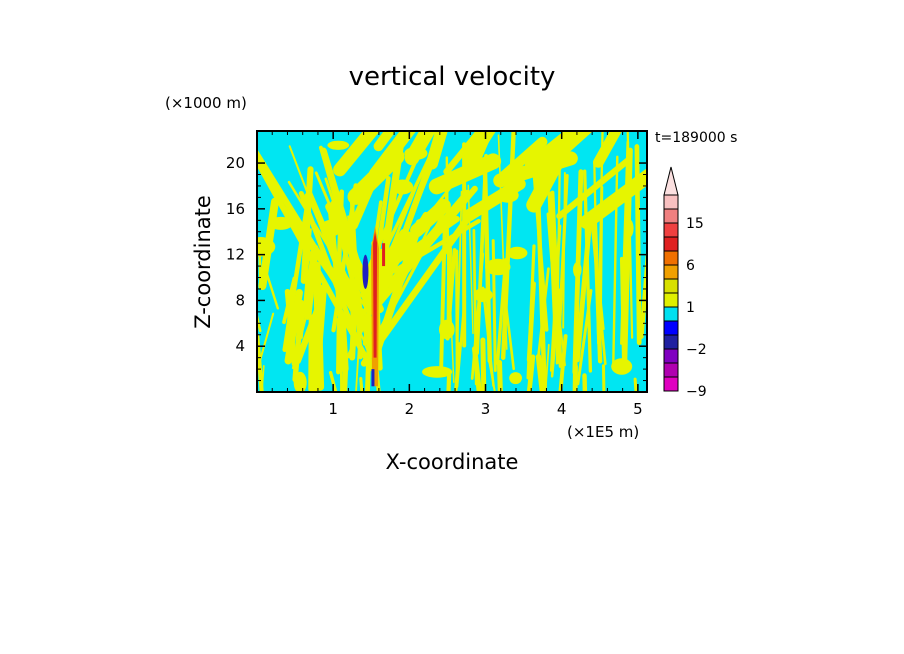 This screenshot has width=904, height=654. Describe the element at coordinates (695, 224) in the screenshot. I see `colorbar-label: 15` at that location.